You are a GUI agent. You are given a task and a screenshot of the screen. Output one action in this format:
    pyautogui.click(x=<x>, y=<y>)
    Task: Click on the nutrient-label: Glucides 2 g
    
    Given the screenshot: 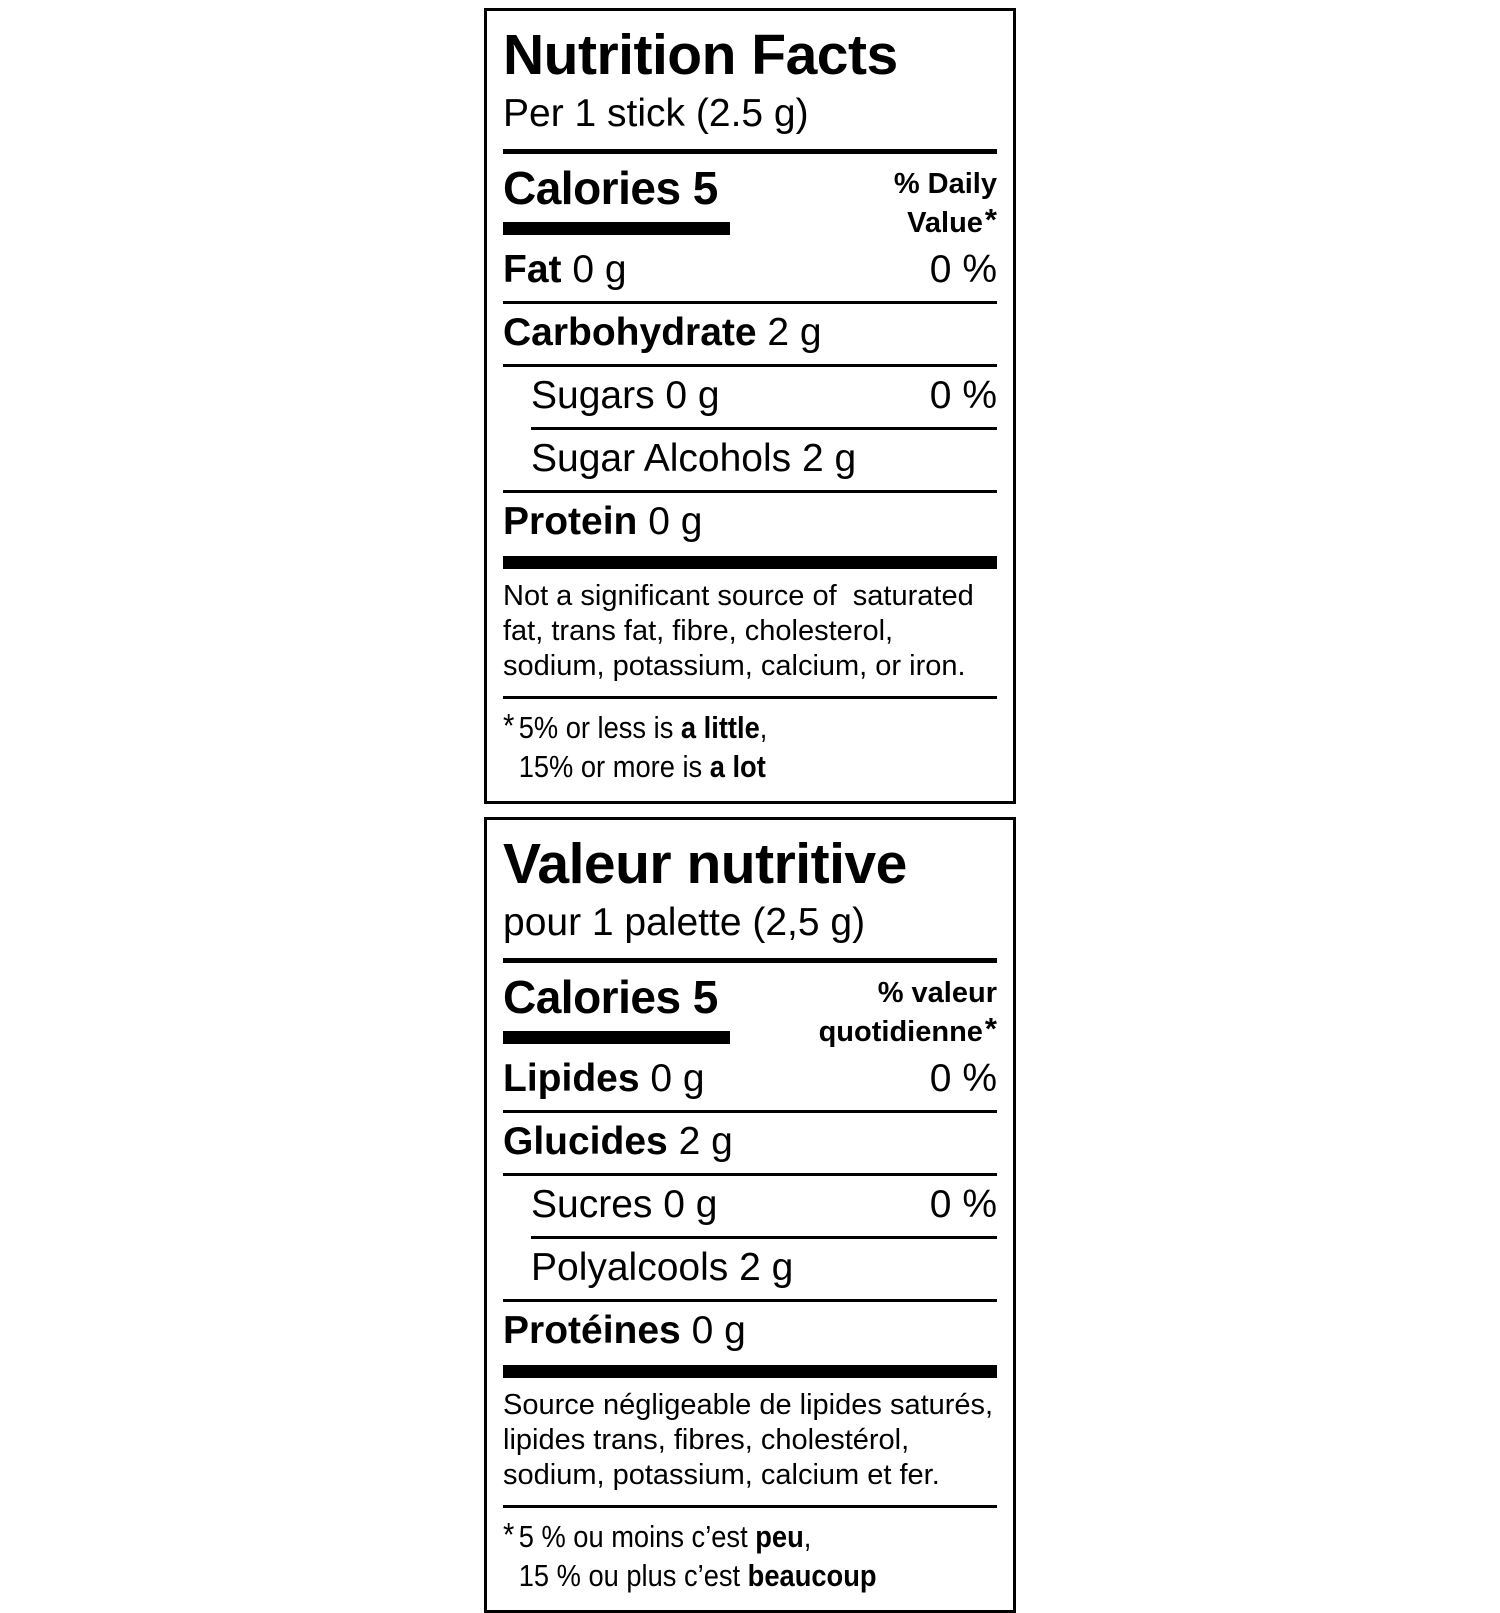 What is the action you would take?
    pyautogui.click(x=618, y=1142)
    